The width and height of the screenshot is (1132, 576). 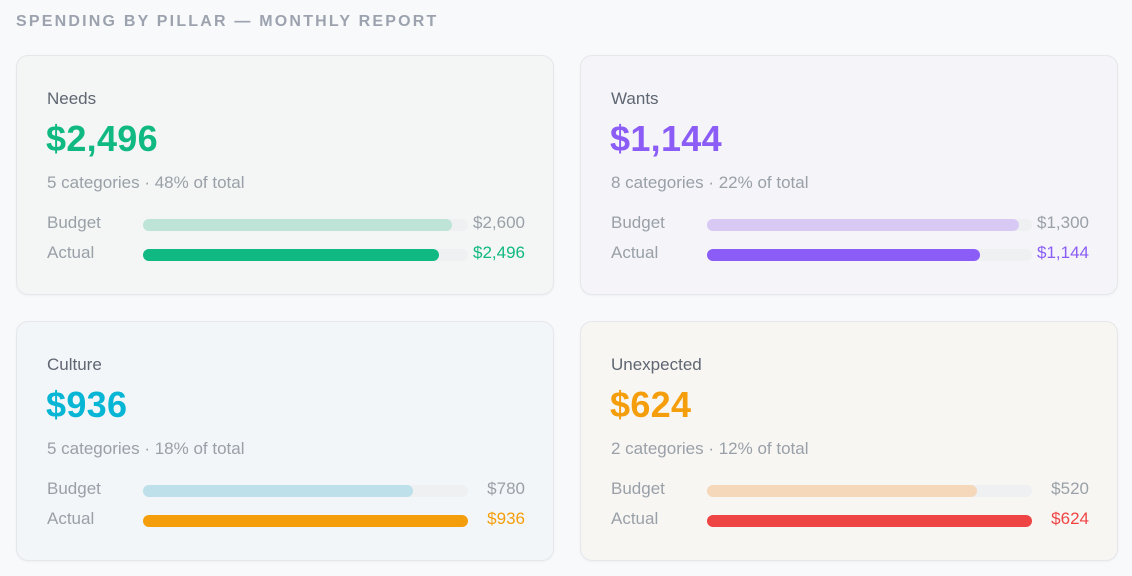 I want to click on actual-row: Actual $624, so click(x=850, y=520).